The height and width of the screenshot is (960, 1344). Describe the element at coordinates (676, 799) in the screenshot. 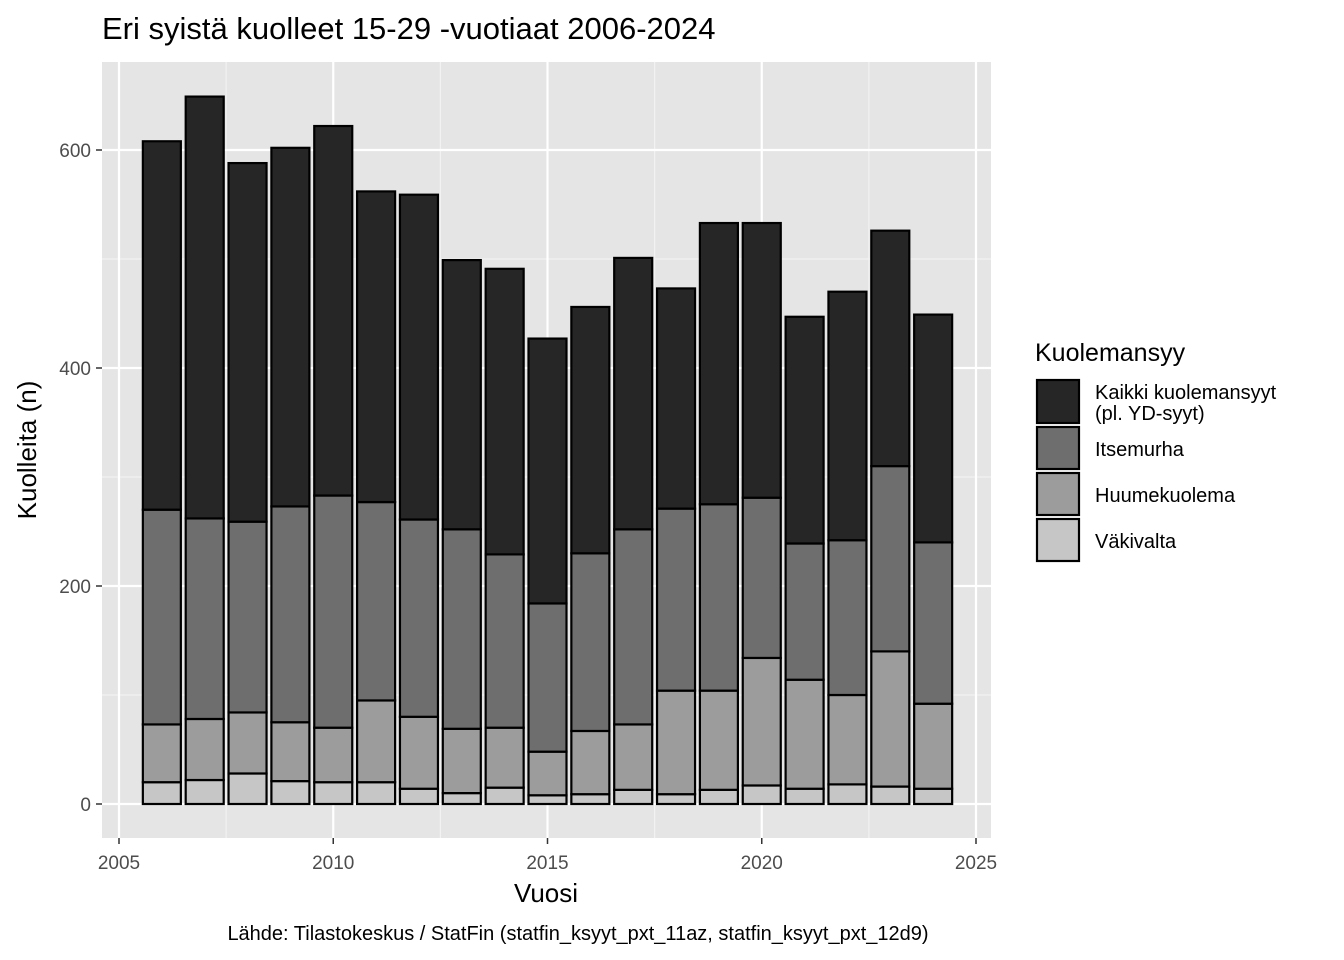

I see `bar-2018-väkivalta` at that location.